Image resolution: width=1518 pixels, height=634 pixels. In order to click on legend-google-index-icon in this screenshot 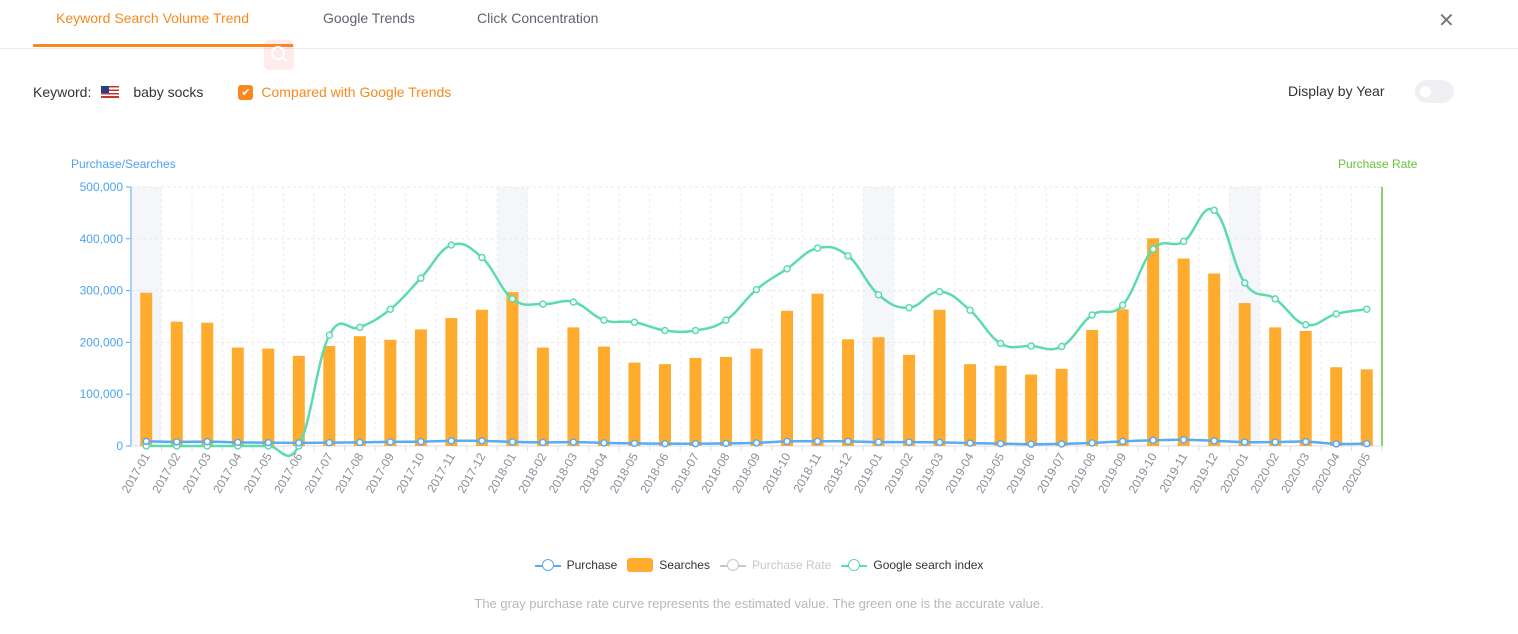, I will do `click(854, 565)`.